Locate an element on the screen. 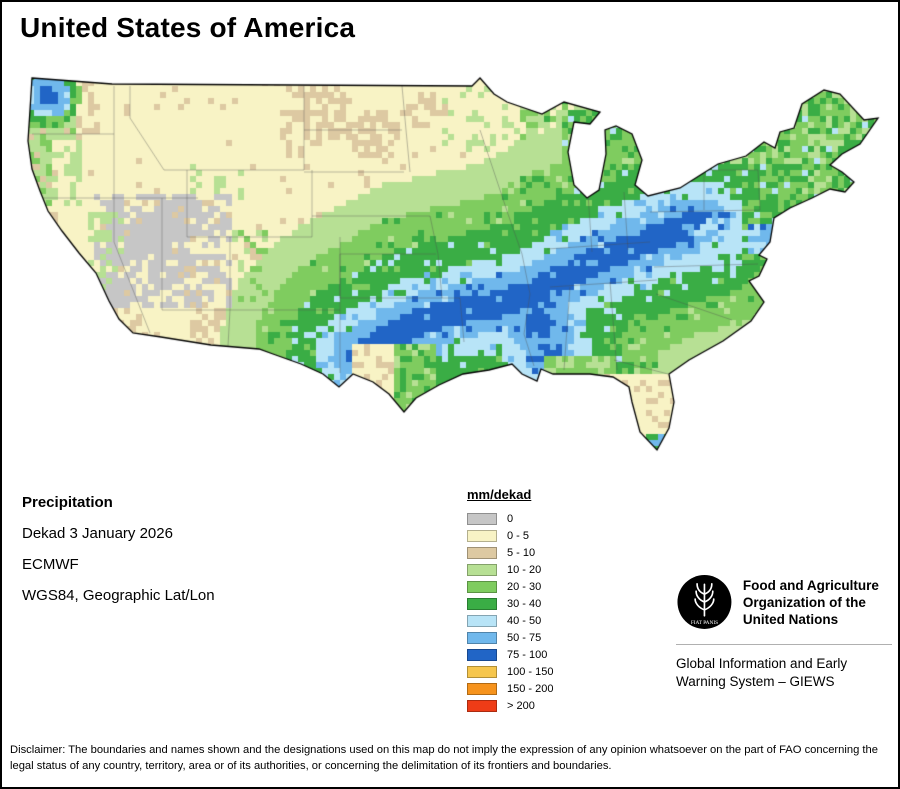 Image resolution: width=900 pixels, height=789 pixels. legend-label: 150 - 200 is located at coordinates (530, 688).